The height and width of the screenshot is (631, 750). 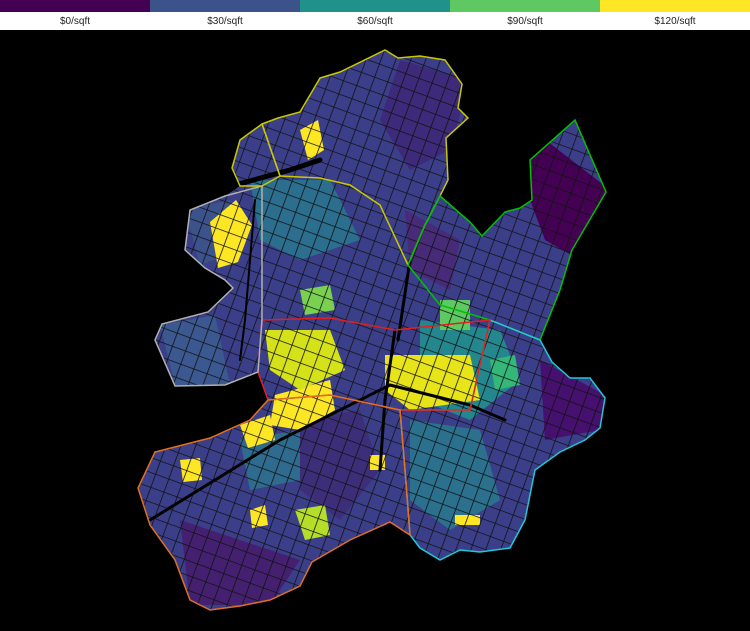 I want to click on legend-item-0: $0/sqft, so click(x=75, y=15).